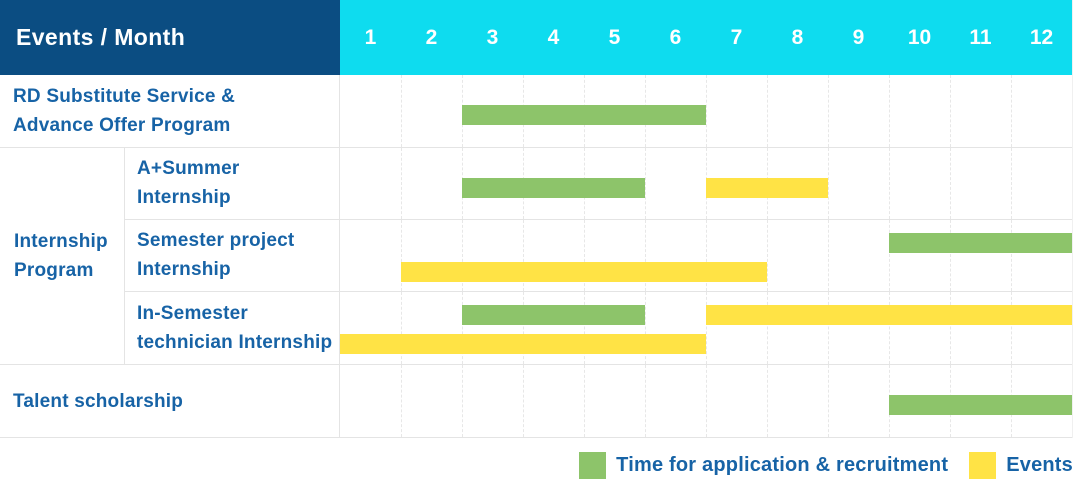  I want to click on row-label-in-semester-technician: In-Semester technician Internship, so click(232, 328).